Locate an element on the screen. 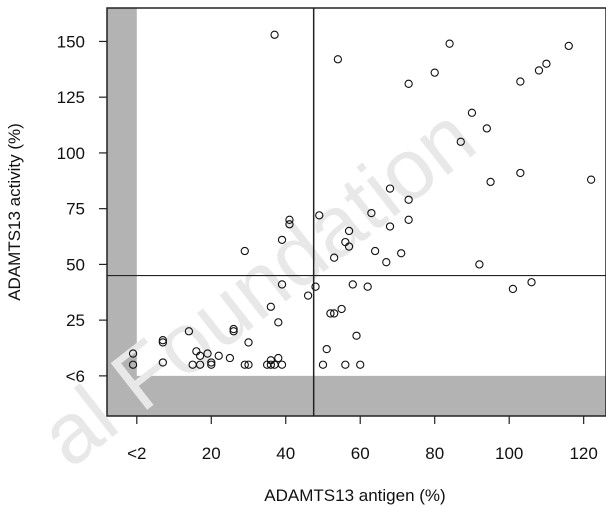 Image resolution: width=606 pixels, height=507 pixels. y-tick-label: <6 is located at coordinates (75, 376).